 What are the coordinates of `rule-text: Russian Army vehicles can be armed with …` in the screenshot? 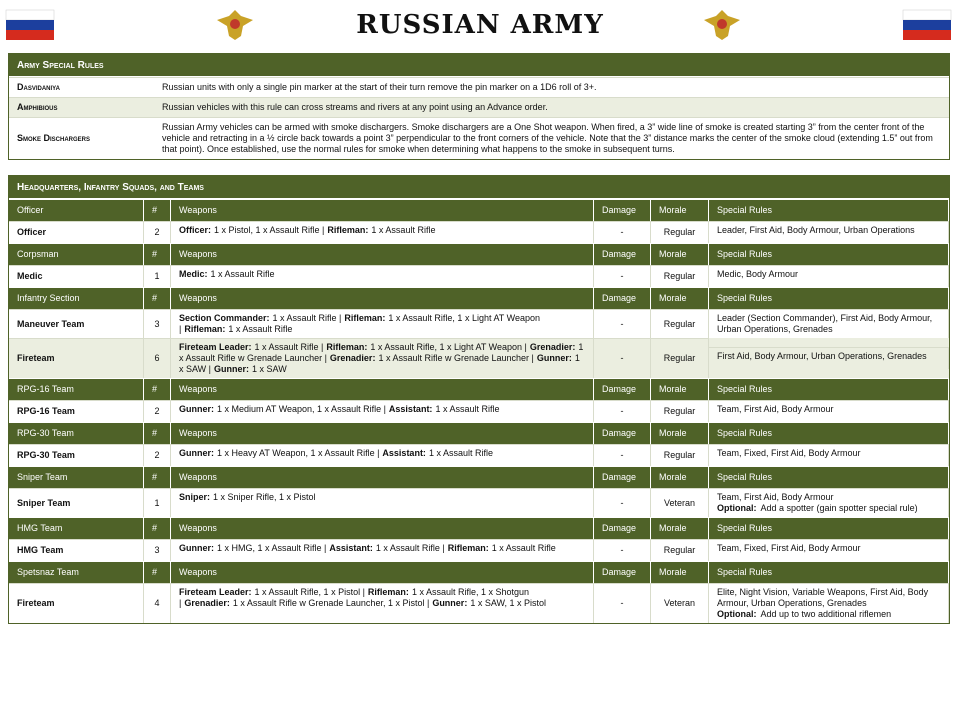 It's located at (547, 138).